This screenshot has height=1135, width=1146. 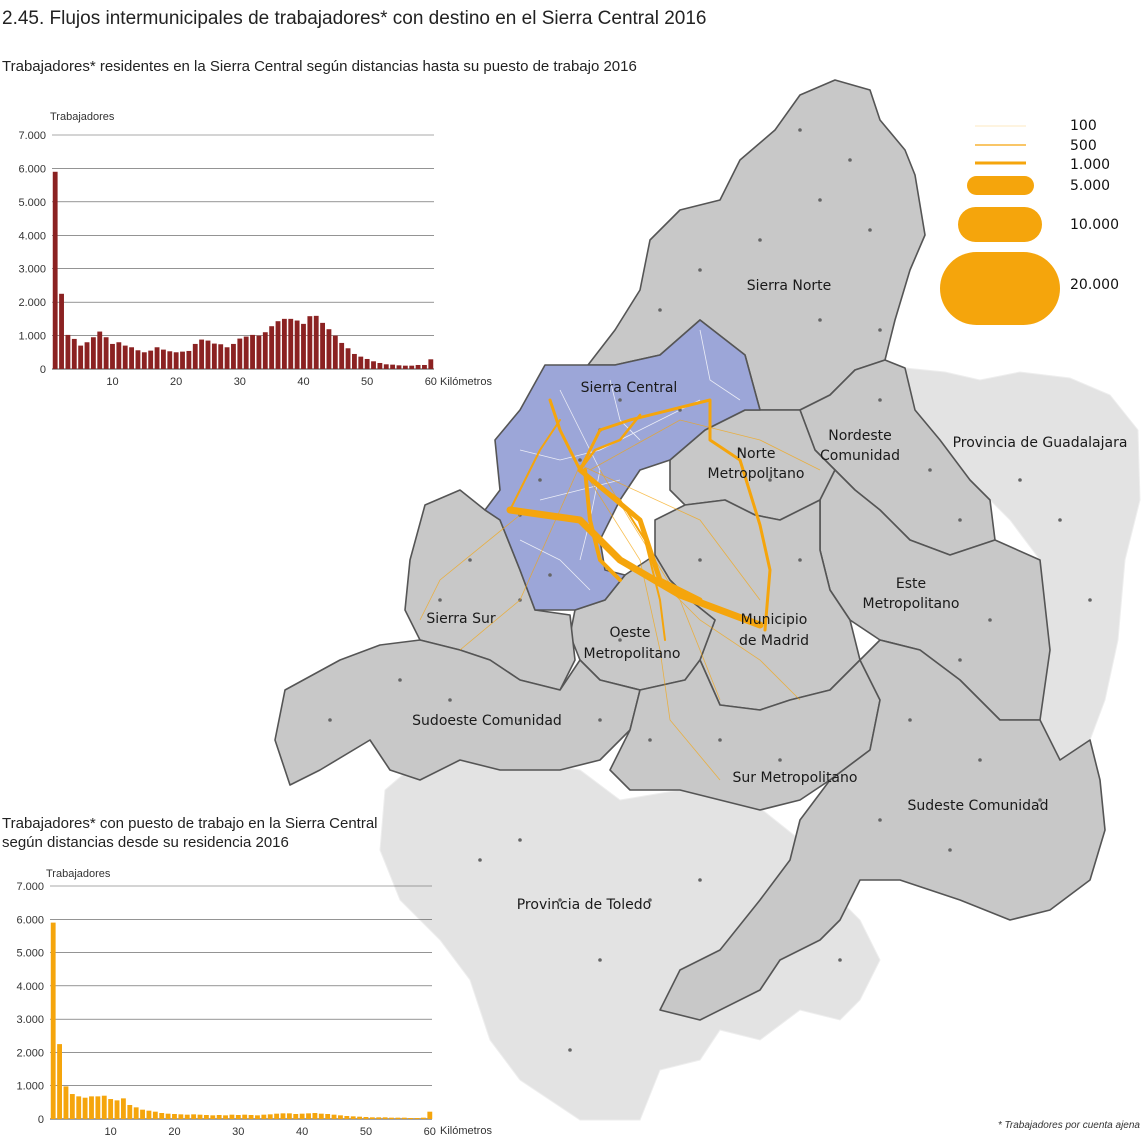 I want to click on label-toledo: Provincia de Toledo, so click(x=584, y=905).